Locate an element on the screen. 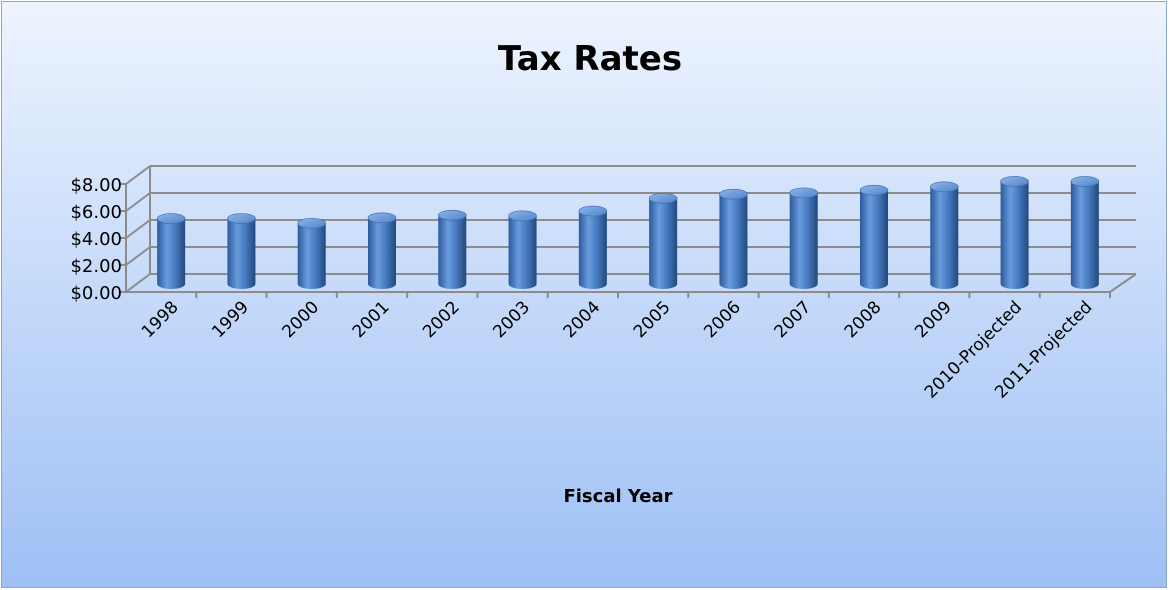 The image size is (1170, 590). y-tick-label: $0.00 is located at coordinates (96, 293).